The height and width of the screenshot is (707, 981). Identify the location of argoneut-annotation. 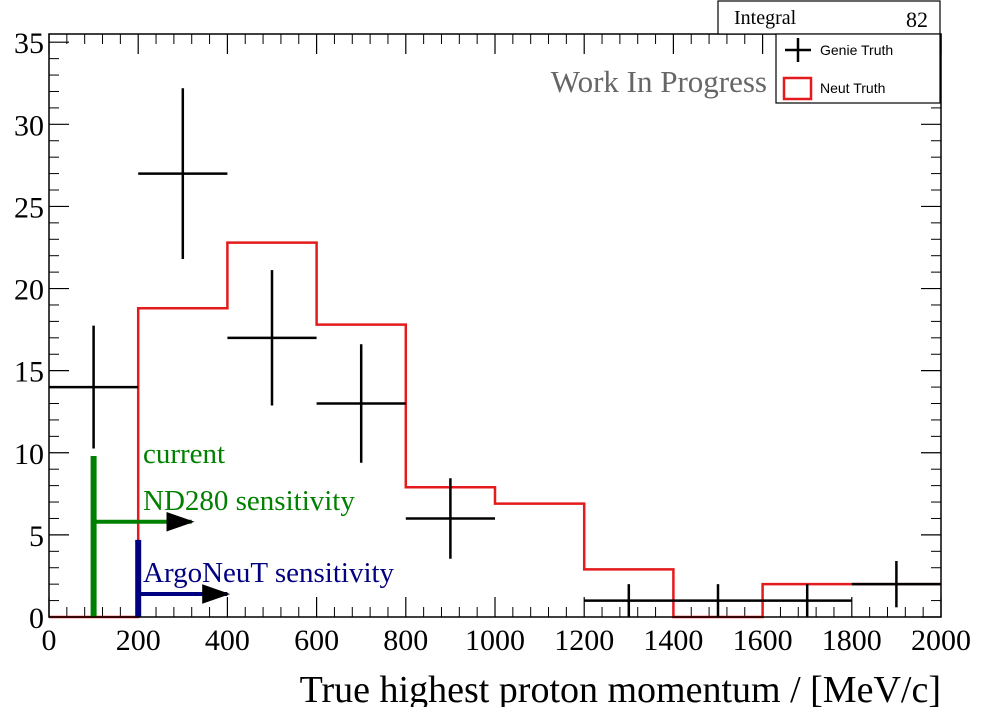
(183, 578).